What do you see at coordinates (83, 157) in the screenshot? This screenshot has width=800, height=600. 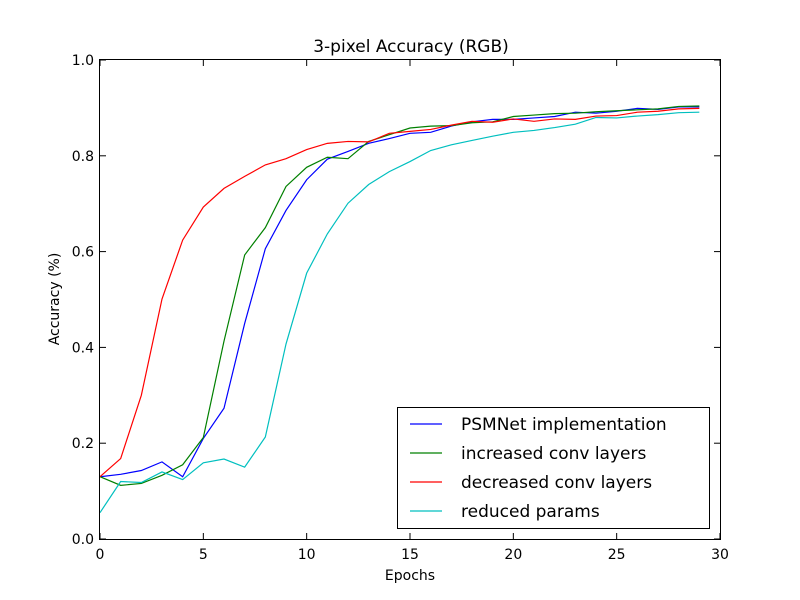 I see `y-tick-label: 0.8` at bounding box center [83, 157].